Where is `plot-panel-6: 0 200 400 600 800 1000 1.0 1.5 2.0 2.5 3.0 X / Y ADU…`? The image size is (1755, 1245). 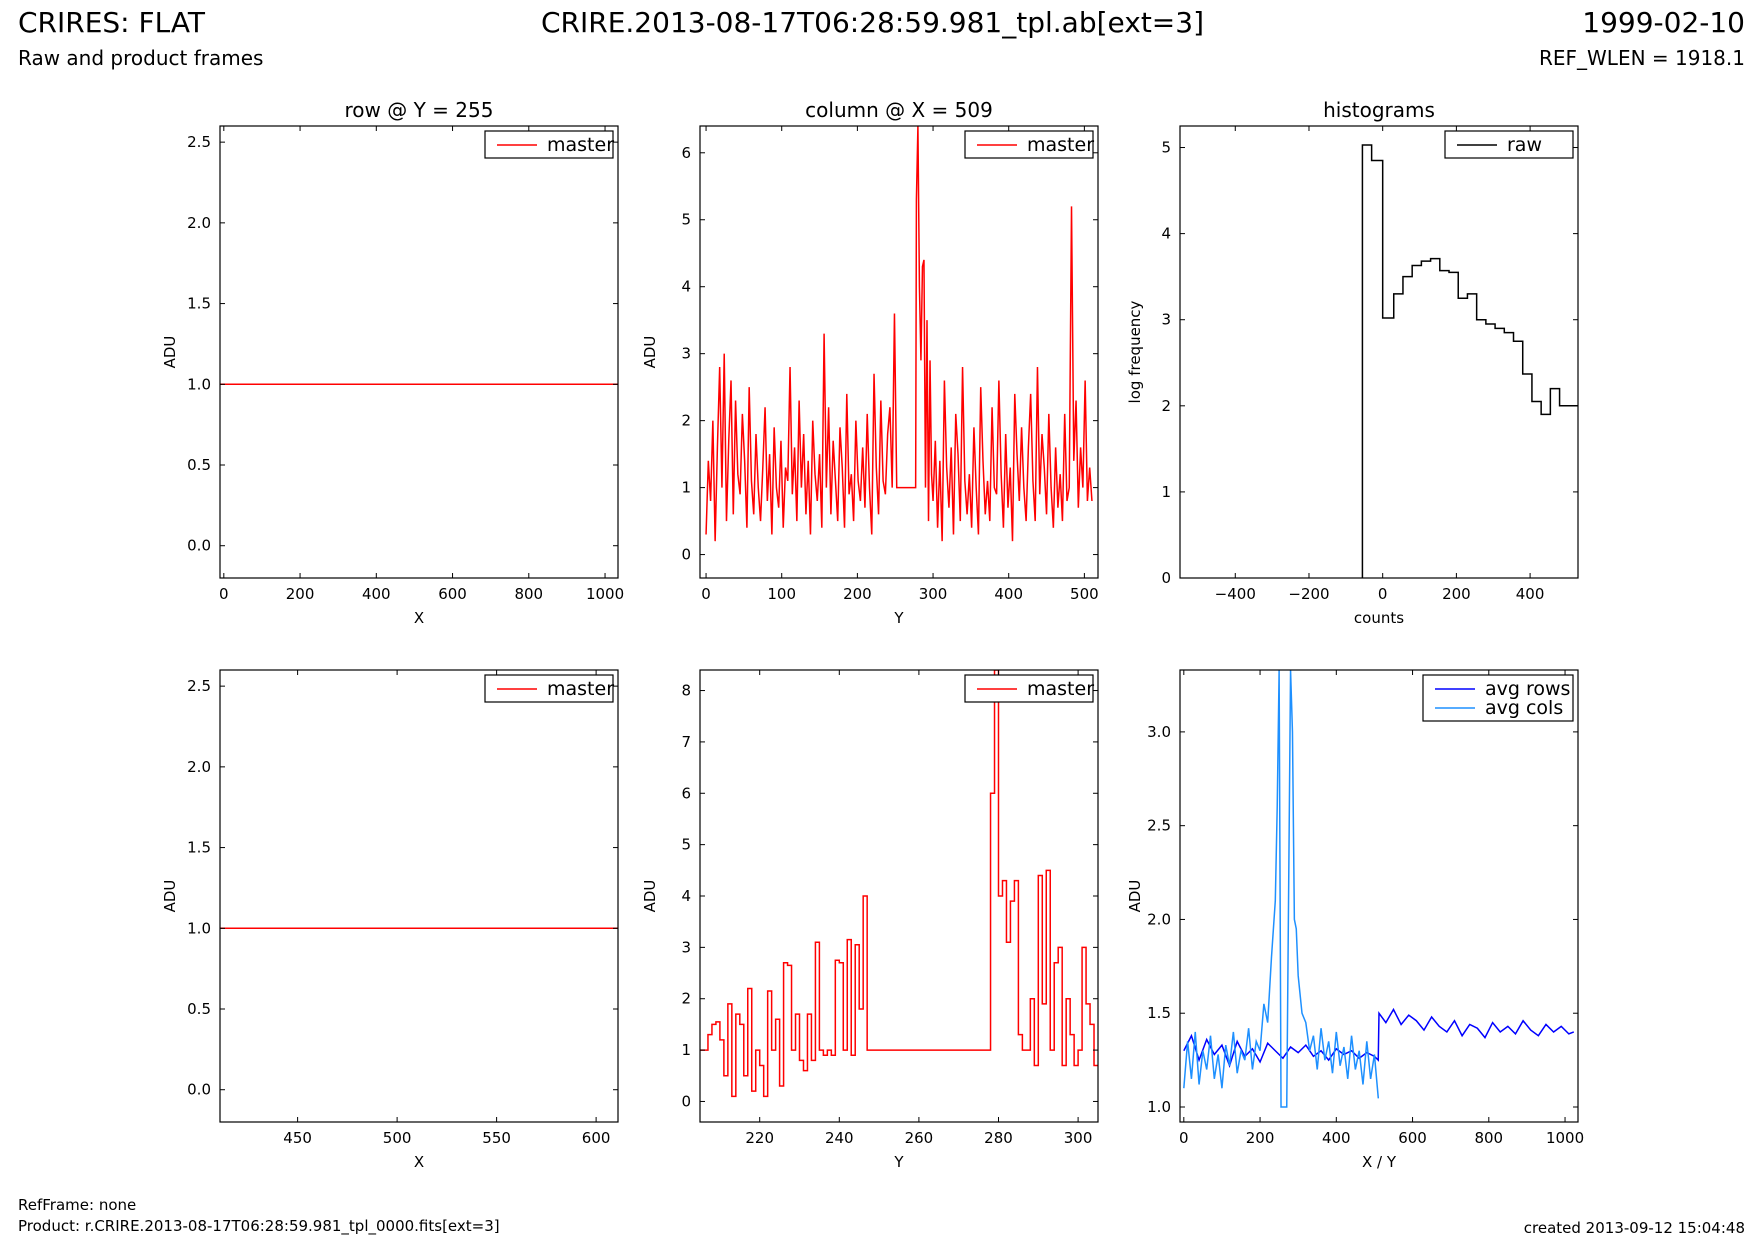
plot-panel-6: 0 200 400 600 800 1000 1.0 1.5 2.0 2.5 3.0 X / Y ADU… is located at coordinates (1355, 920).